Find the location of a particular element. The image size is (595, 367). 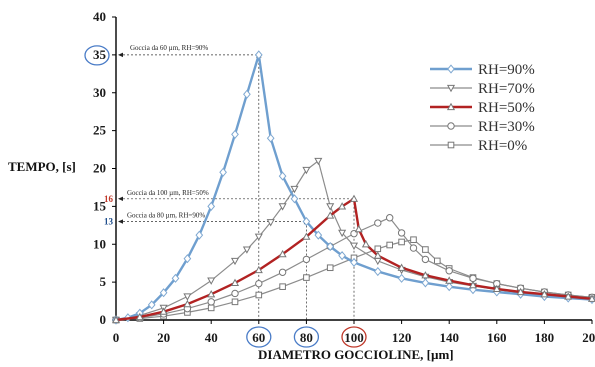

y-tick-label: 10 is located at coordinates (99, 243).